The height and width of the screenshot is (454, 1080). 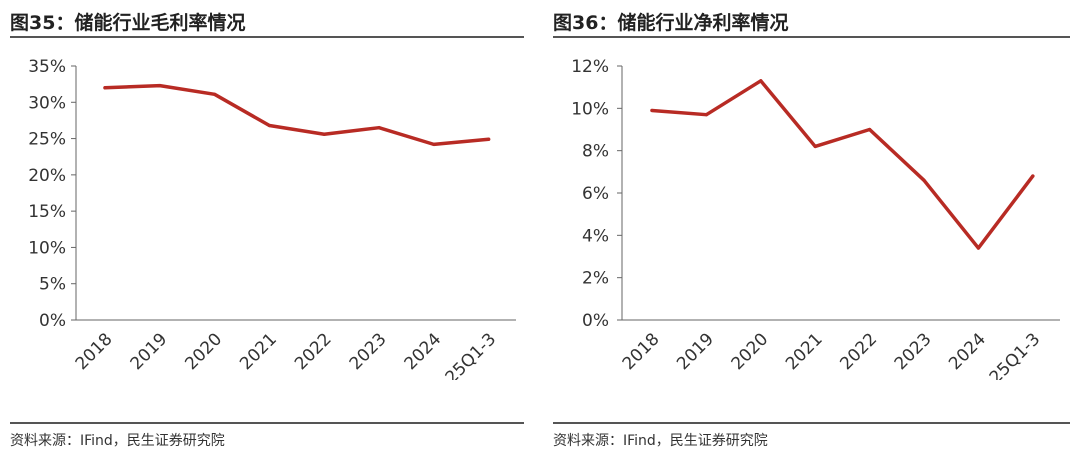 I want to click on chart-title: 图35：储能行业毛利率情况, so click(x=128, y=23).